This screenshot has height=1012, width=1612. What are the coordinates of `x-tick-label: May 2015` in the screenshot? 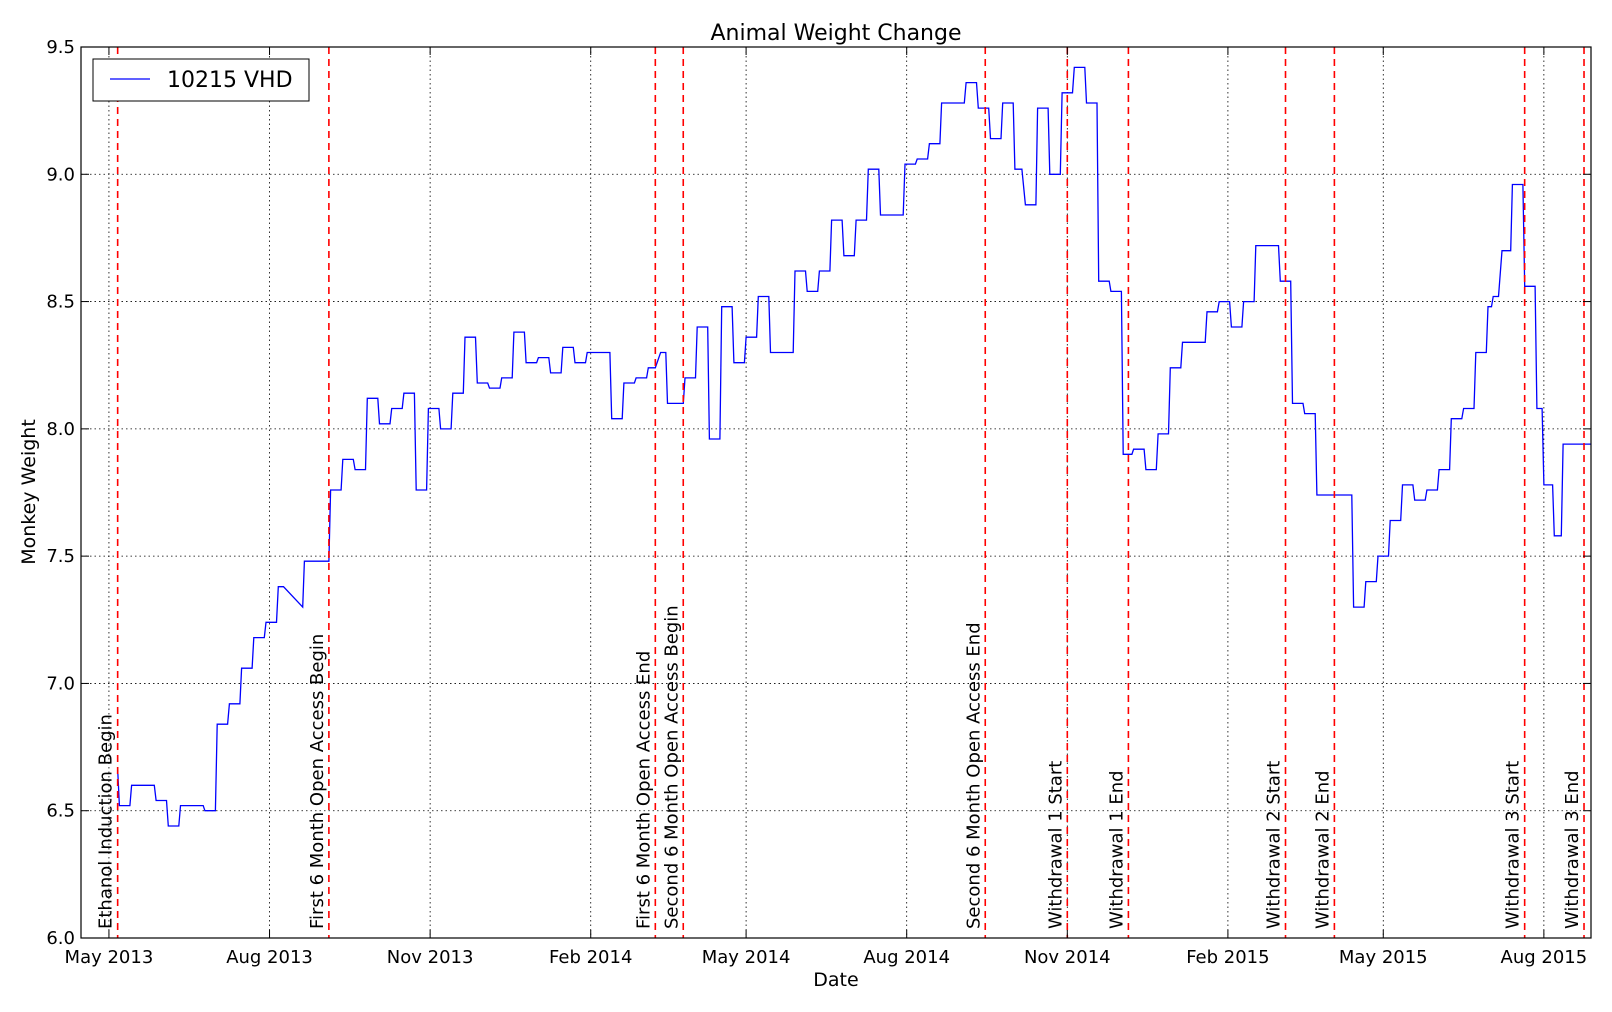 It's located at (1383, 957).